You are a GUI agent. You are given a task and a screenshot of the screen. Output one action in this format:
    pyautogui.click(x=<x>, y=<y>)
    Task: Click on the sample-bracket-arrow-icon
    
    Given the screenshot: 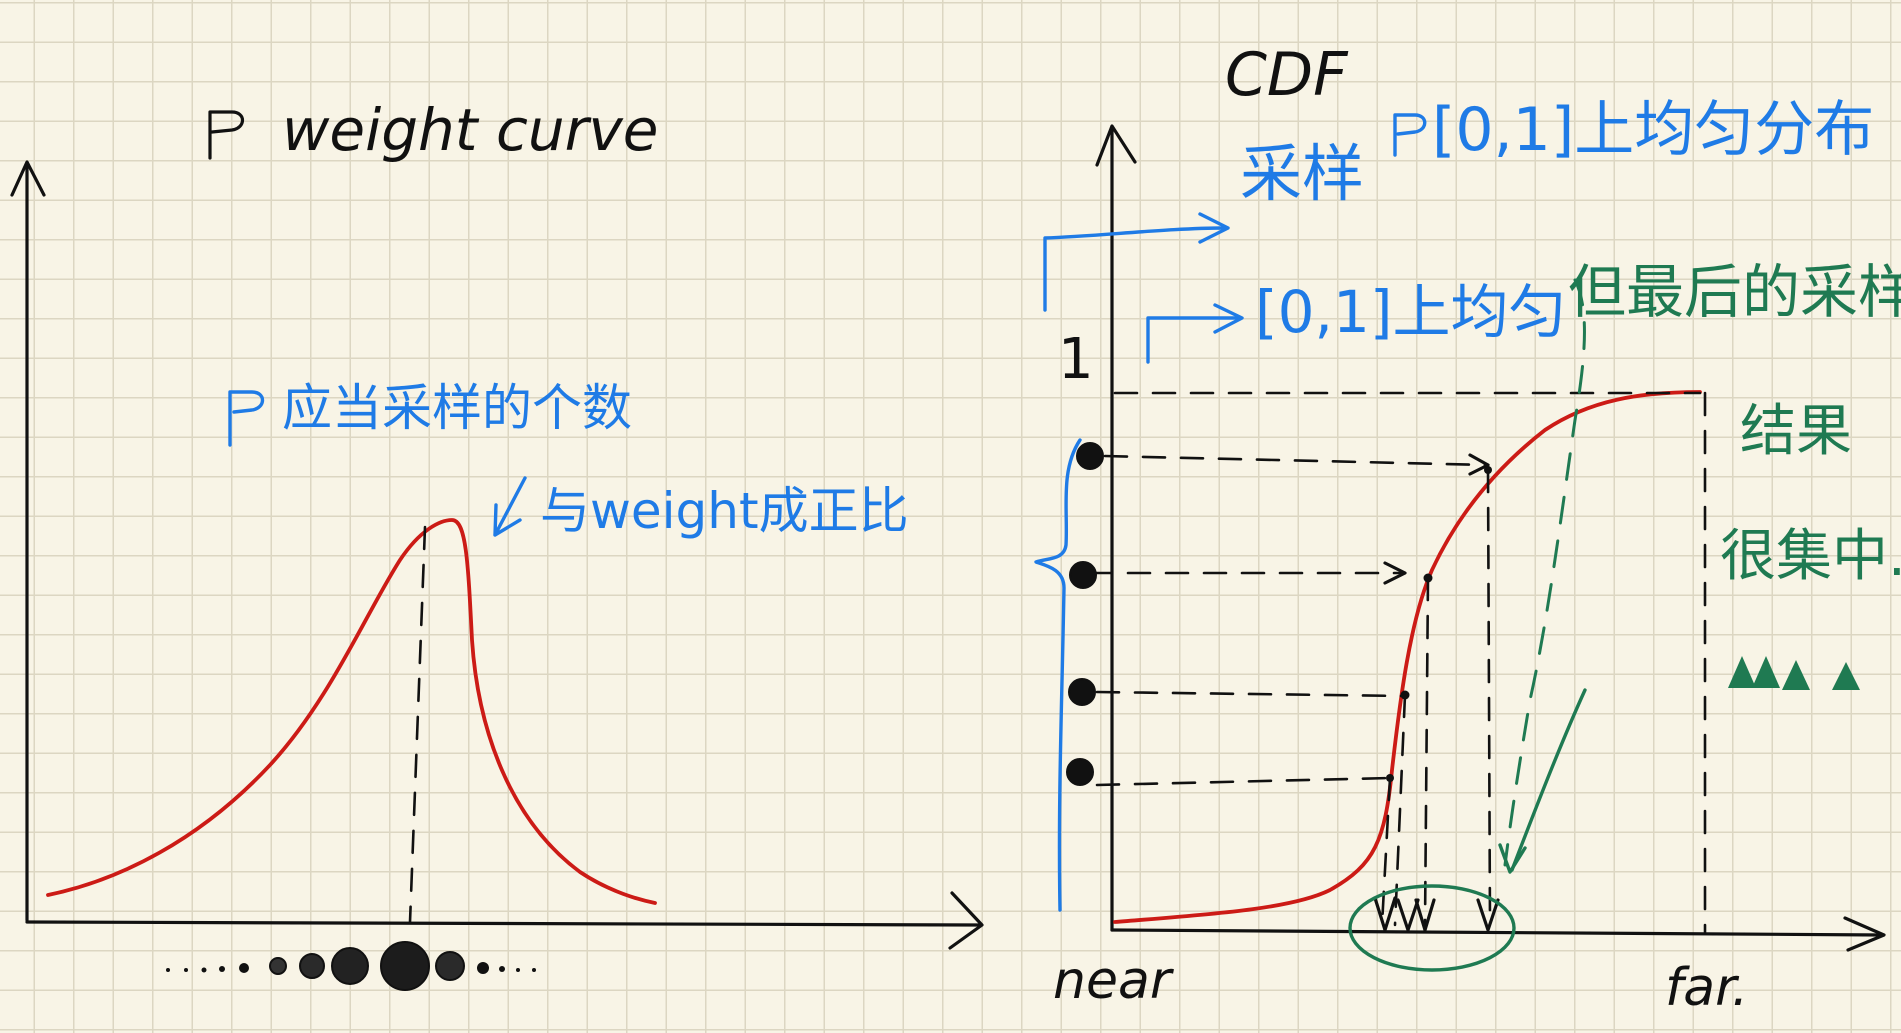 What is the action you would take?
    pyautogui.click(x=1214, y=228)
    